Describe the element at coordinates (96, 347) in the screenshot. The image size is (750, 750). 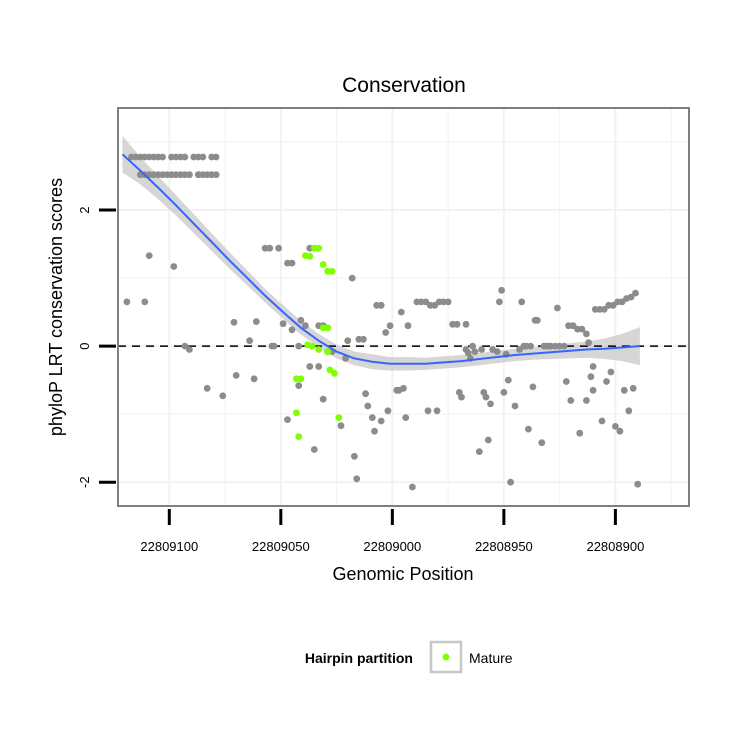
I see `y-axis-ticks: -2 0 2` at that location.